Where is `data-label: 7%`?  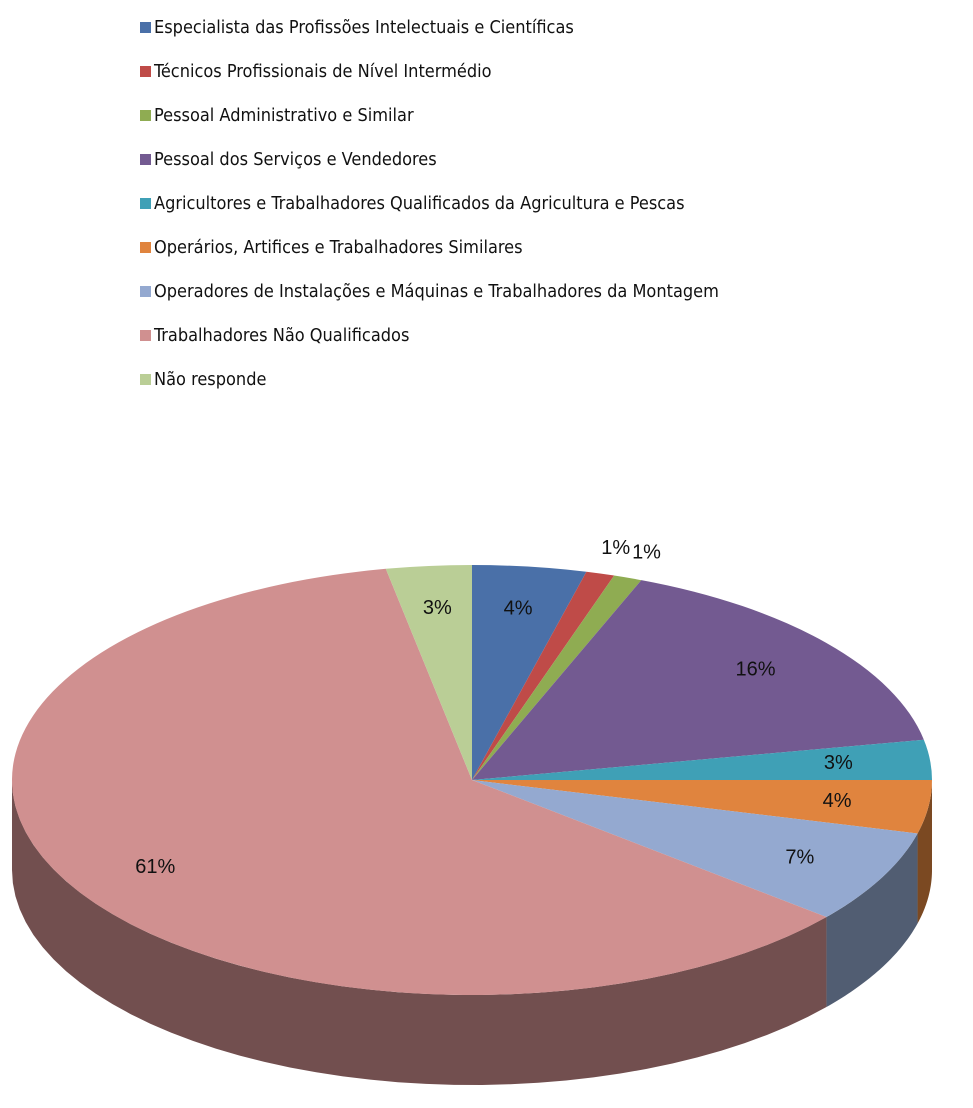 data-label: 7% is located at coordinates (799, 857).